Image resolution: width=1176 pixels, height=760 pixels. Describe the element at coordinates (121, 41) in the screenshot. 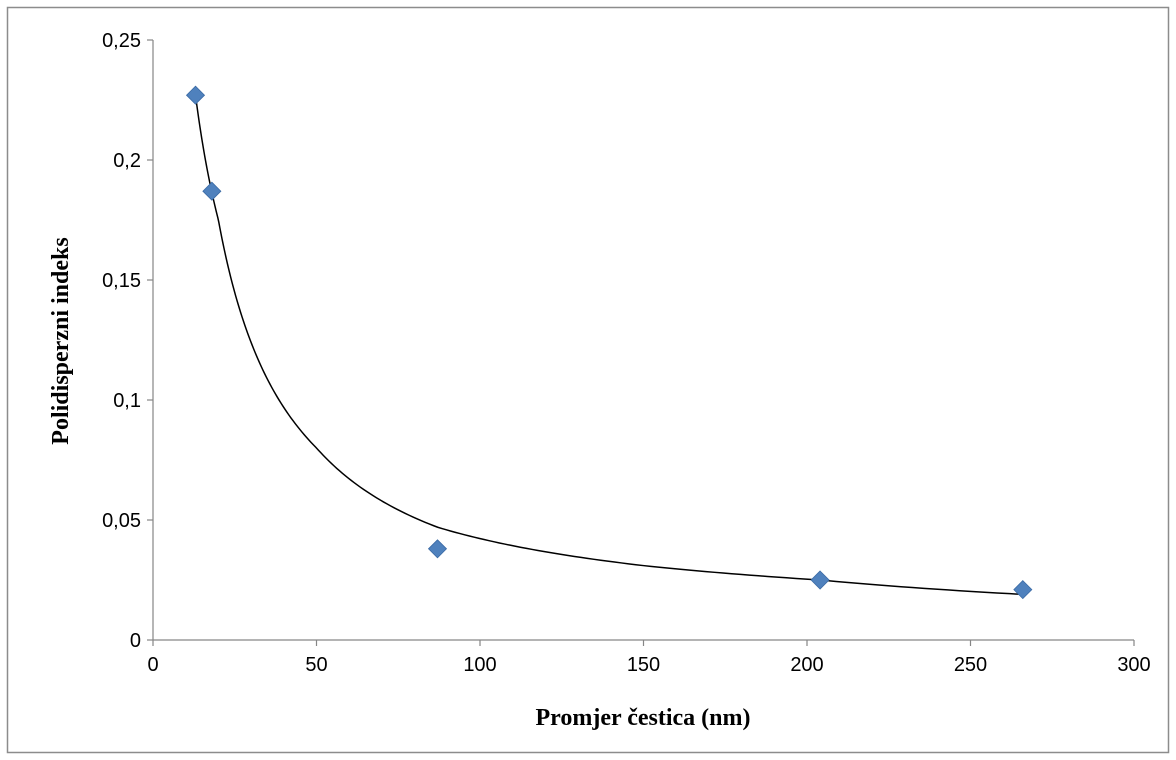

I see `y-tick-label: 0,25` at that location.